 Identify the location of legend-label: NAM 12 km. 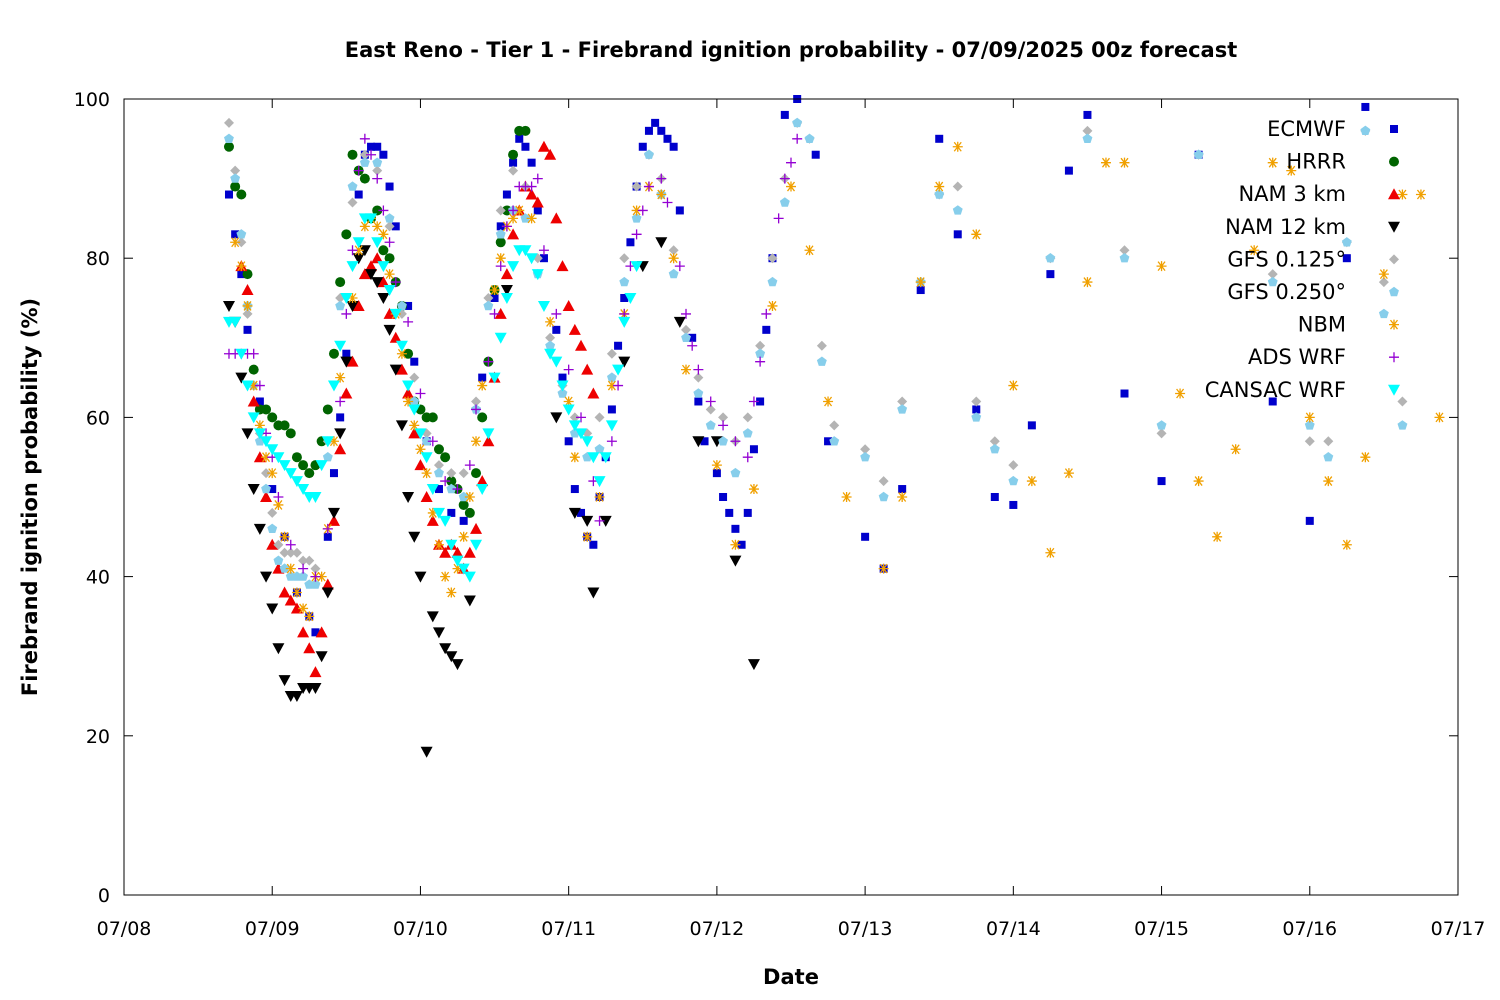
(1285, 227).